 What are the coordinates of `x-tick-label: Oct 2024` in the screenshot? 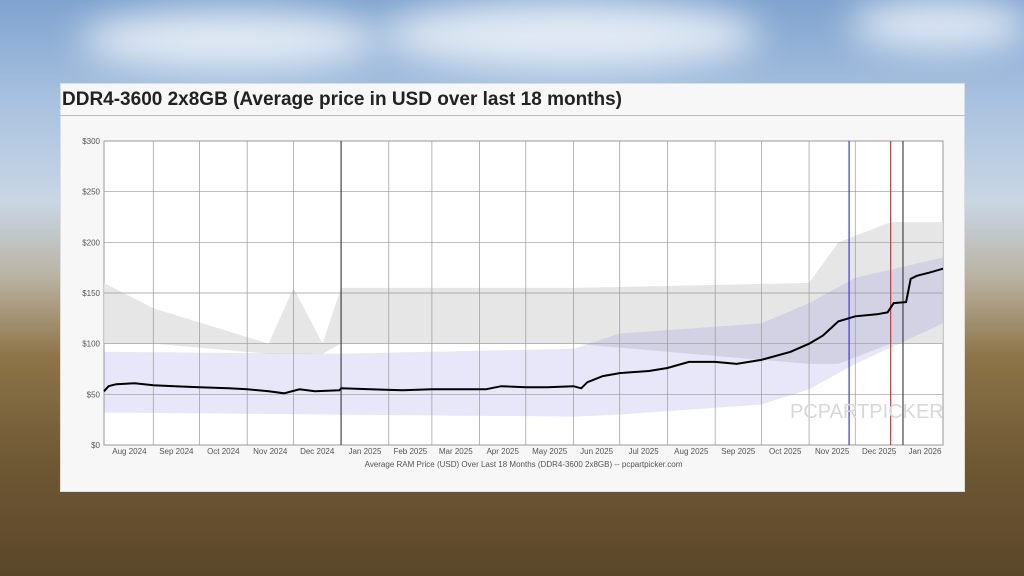 It's located at (223, 451).